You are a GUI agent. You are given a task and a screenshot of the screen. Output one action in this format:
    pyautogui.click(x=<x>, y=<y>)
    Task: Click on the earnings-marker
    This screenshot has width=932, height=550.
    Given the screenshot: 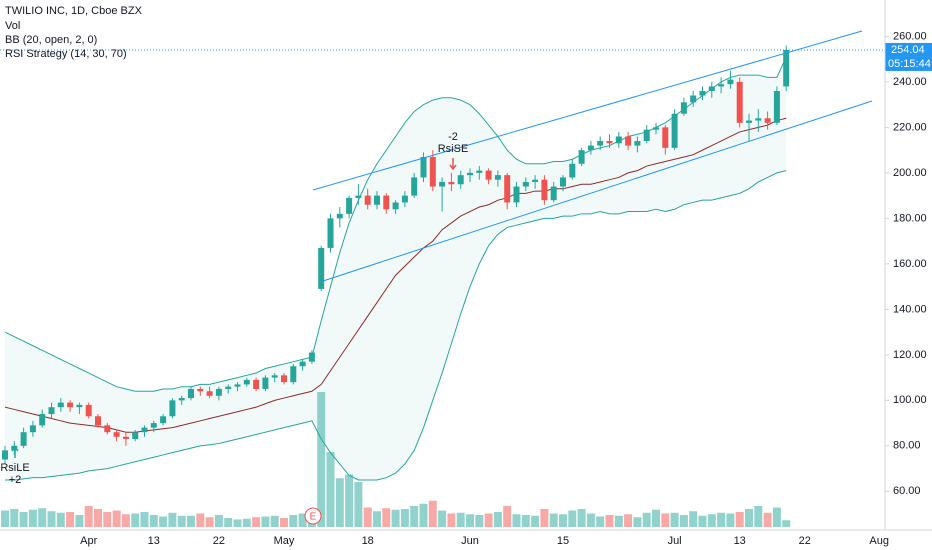 What is the action you would take?
    pyautogui.click(x=313, y=516)
    